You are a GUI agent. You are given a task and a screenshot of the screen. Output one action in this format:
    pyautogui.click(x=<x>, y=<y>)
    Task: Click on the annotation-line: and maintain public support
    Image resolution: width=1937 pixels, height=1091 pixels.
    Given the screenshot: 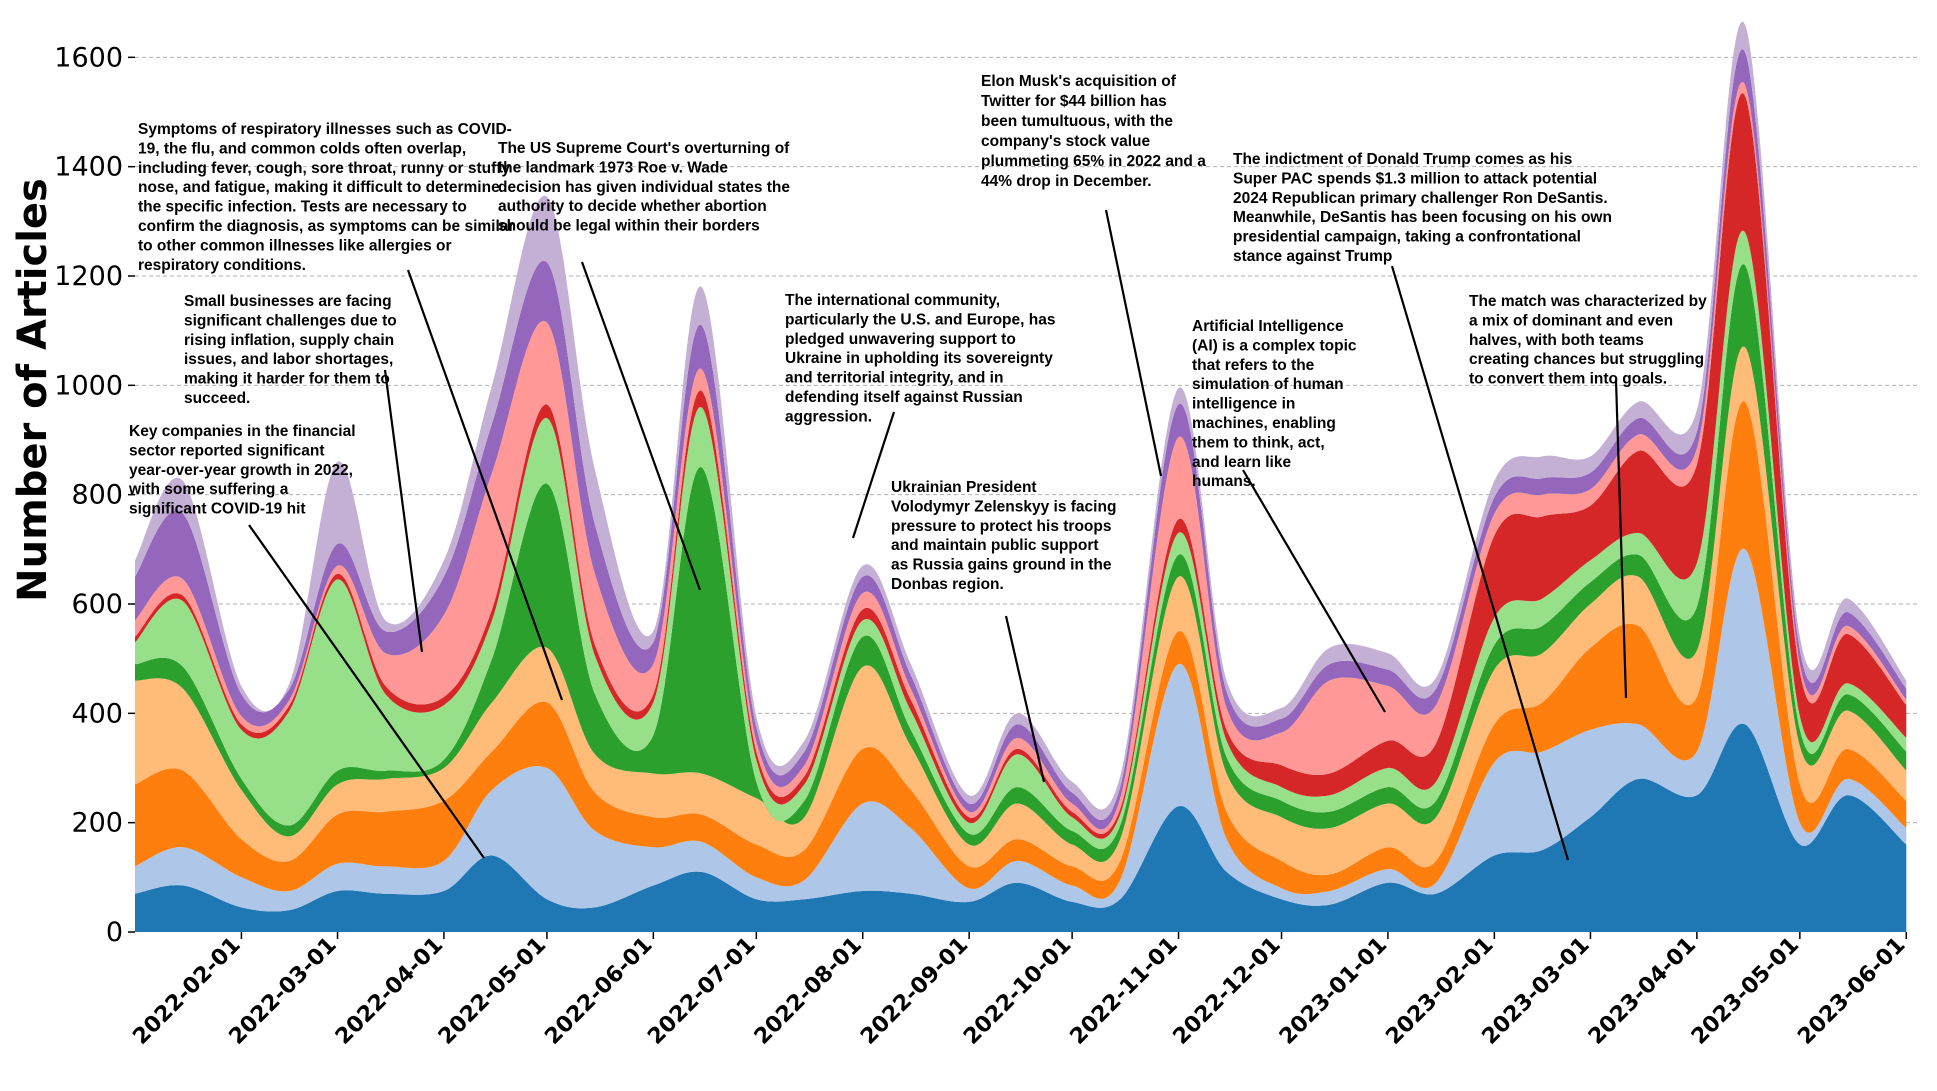 What is the action you would take?
    pyautogui.click(x=995, y=545)
    